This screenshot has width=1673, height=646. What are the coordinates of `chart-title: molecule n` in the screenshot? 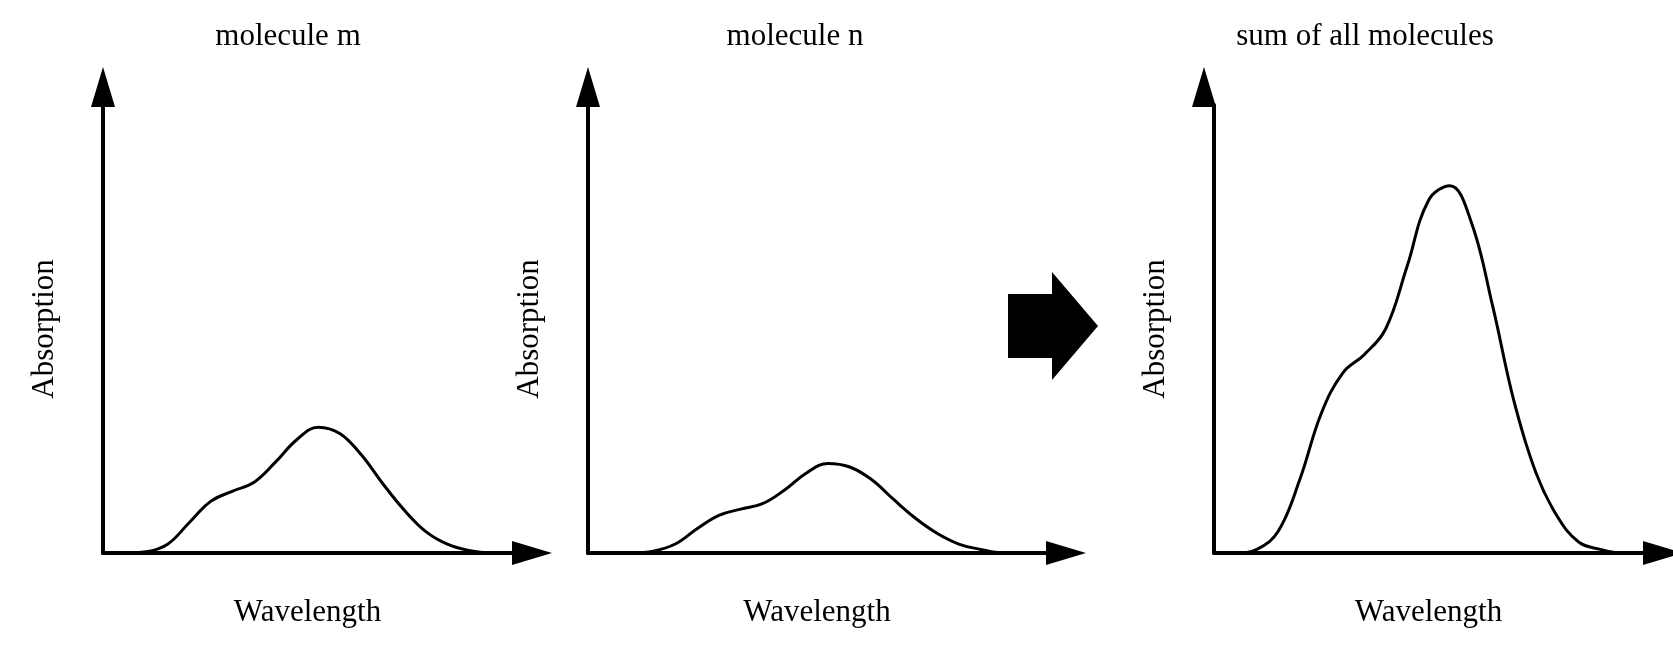 It's located at (795, 34).